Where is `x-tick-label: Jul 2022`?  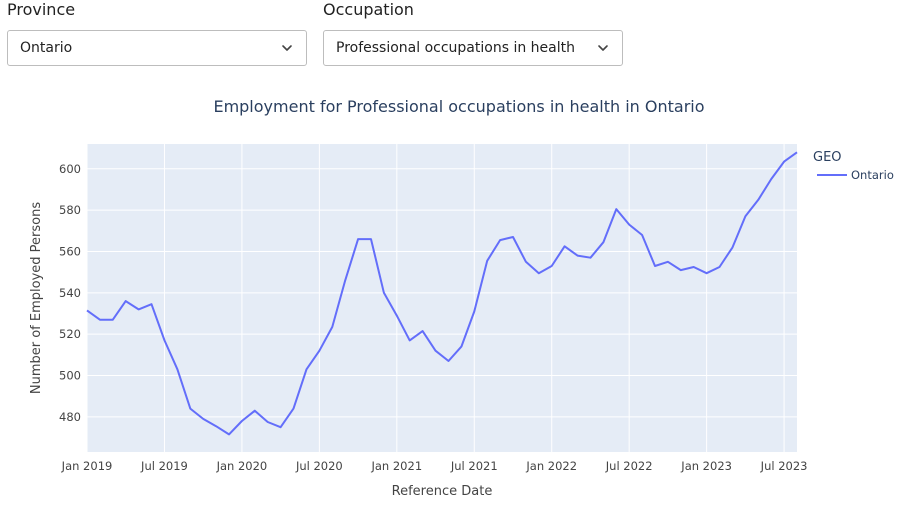 x-tick-label: Jul 2022 is located at coordinates (629, 466).